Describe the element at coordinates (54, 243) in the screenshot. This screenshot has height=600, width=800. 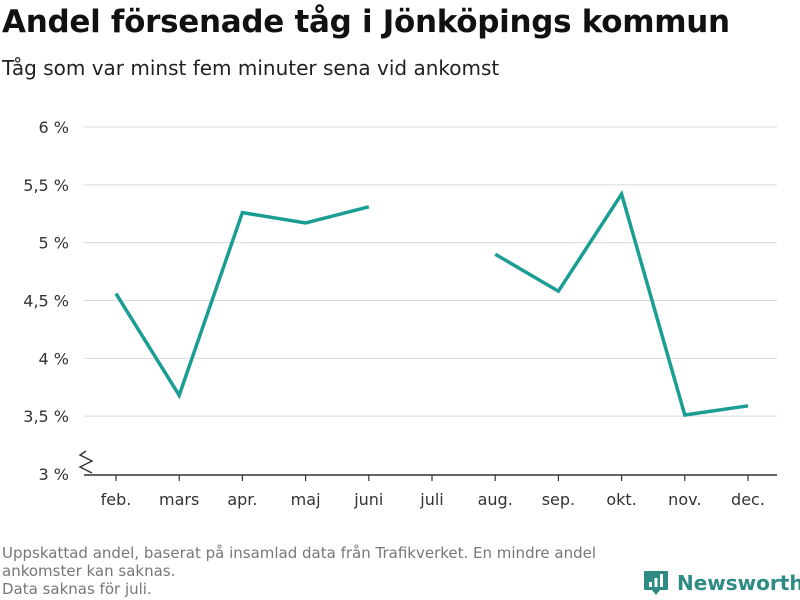
I see `y-tick-label: 5 %` at that location.